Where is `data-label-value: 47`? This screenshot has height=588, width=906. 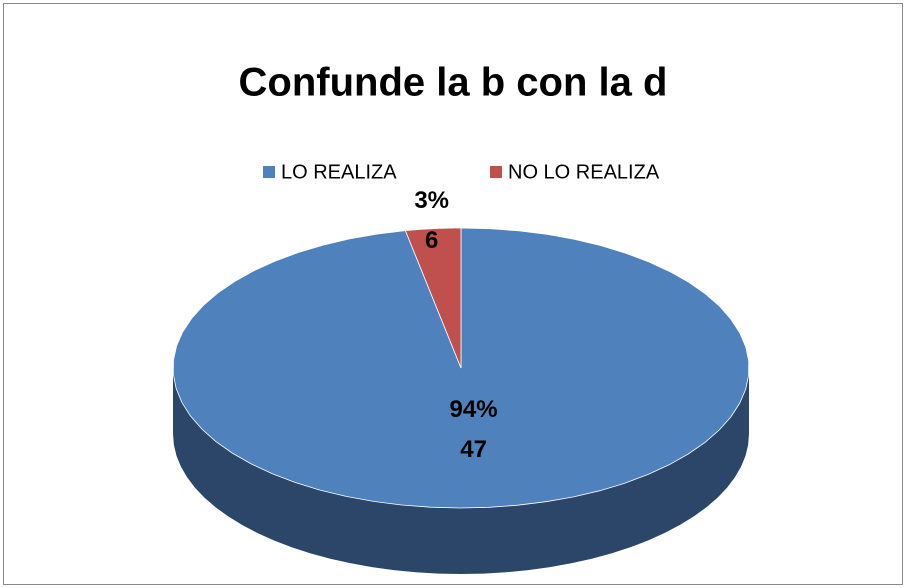 data-label-value: 47 is located at coordinates (473, 449).